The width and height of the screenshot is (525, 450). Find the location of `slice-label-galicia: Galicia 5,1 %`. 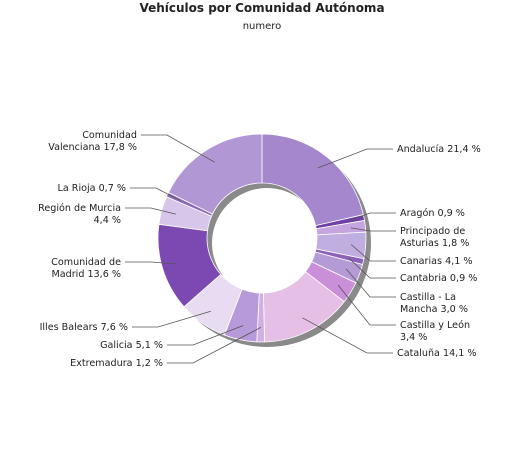

slice-label-galicia: Galicia 5,1 % is located at coordinates (131, 345).